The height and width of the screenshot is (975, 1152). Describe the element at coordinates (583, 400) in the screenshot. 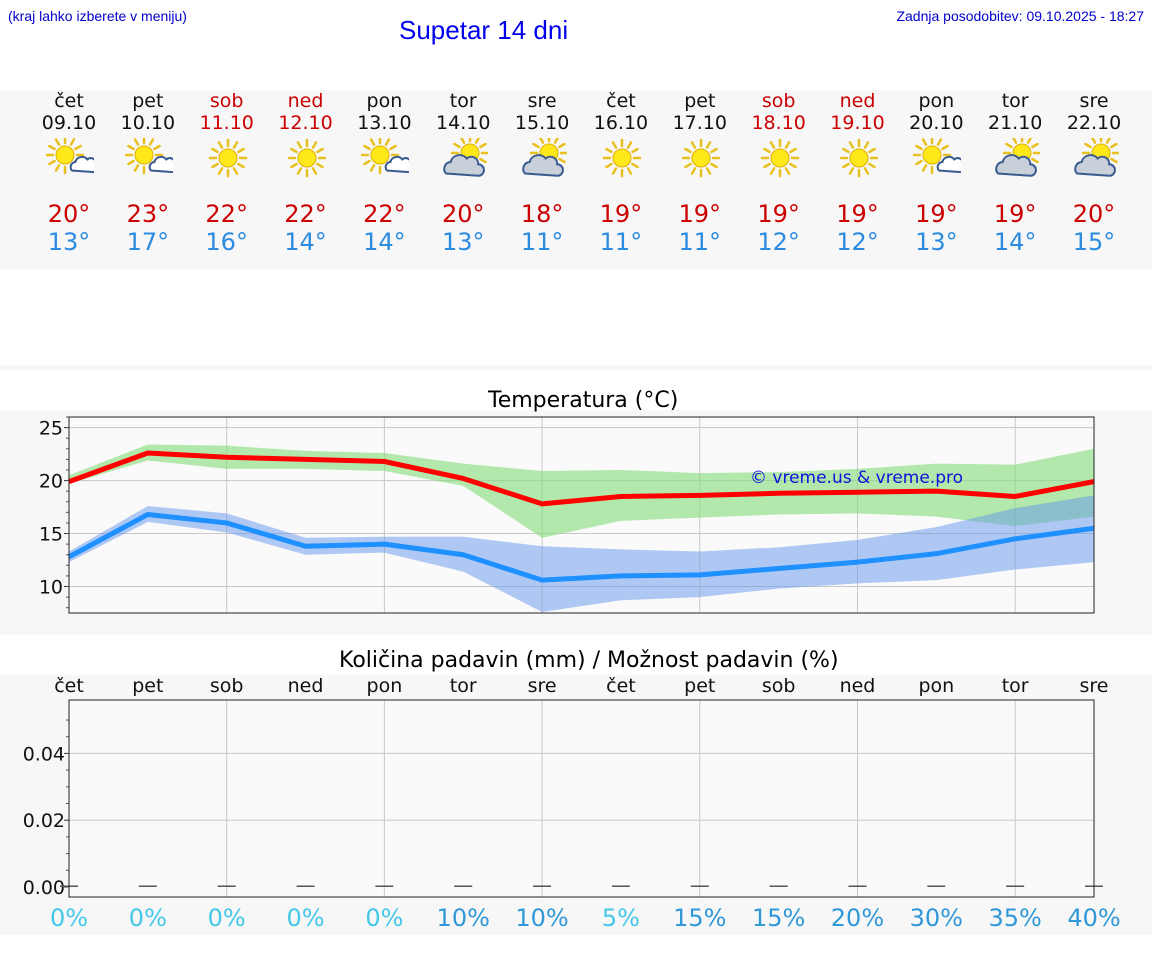

I see `temperature-chart-title: Temperatura (°C)` at that location.